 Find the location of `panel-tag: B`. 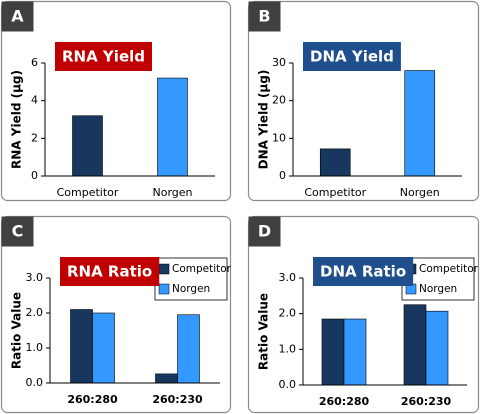

panel-tag: B is located at coordinates (264, 16).